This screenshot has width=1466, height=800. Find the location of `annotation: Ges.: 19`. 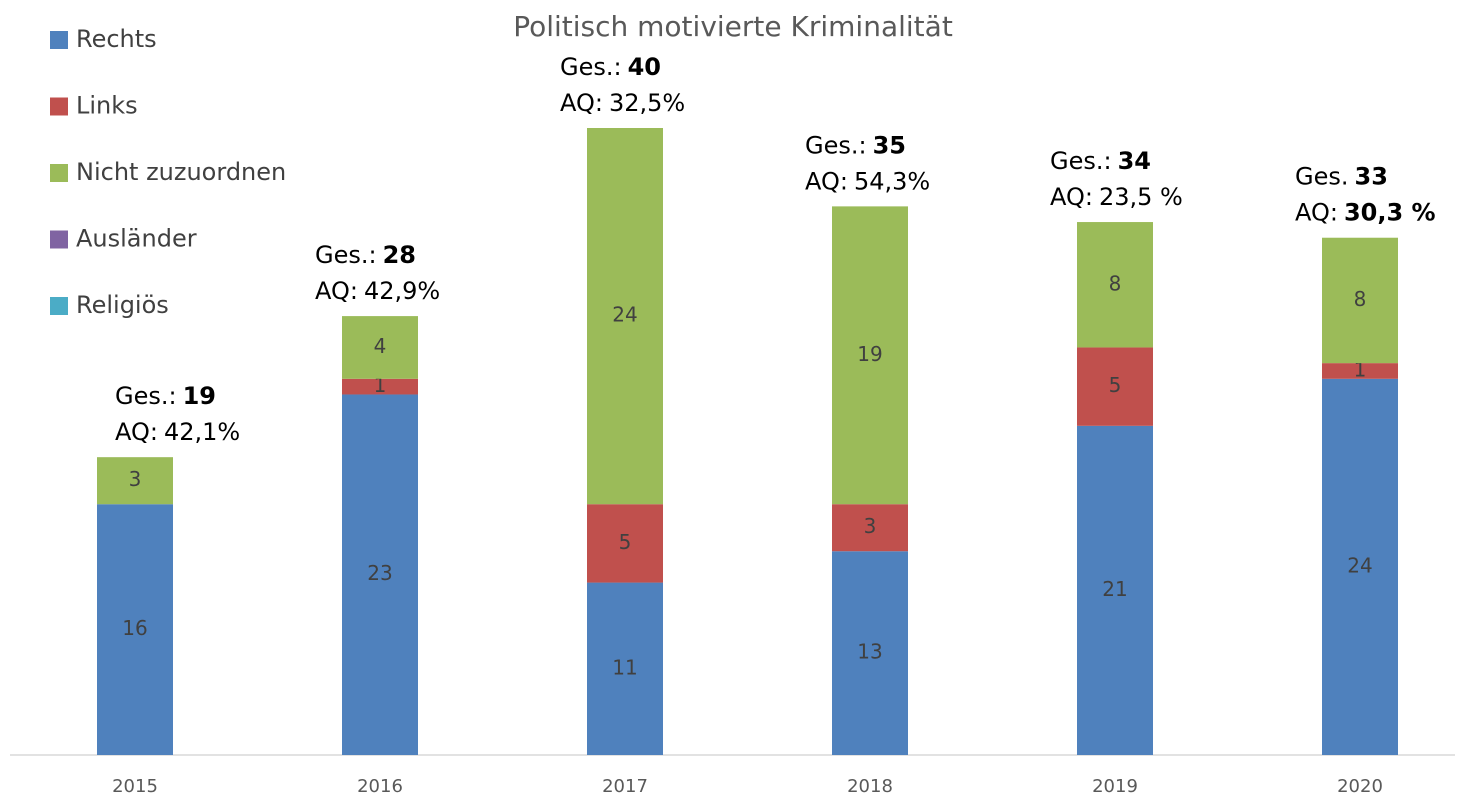

annotation: Ges.: 19 is located at coordinates (165, 396).